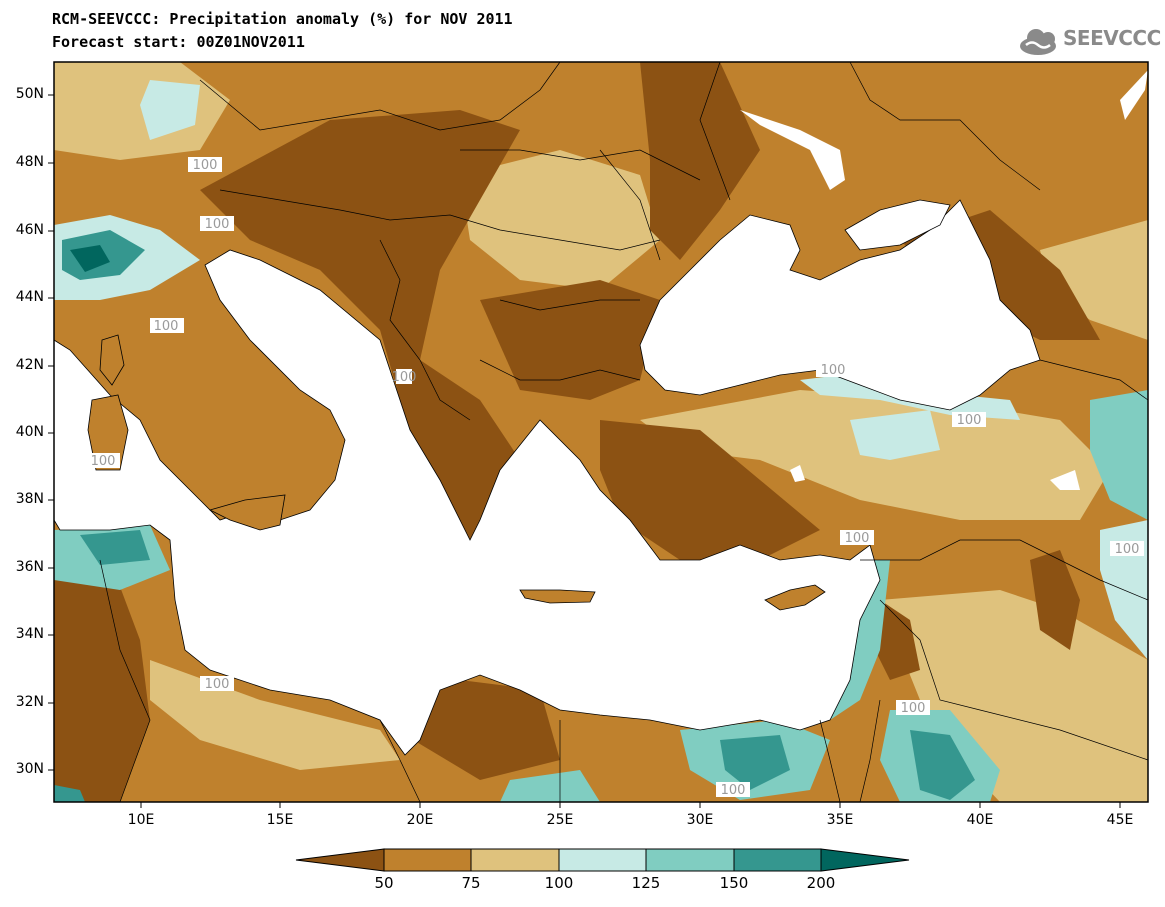 The height and width of the screenshot is (907, 1165). I want to click on cyprus, so click(795, 597).